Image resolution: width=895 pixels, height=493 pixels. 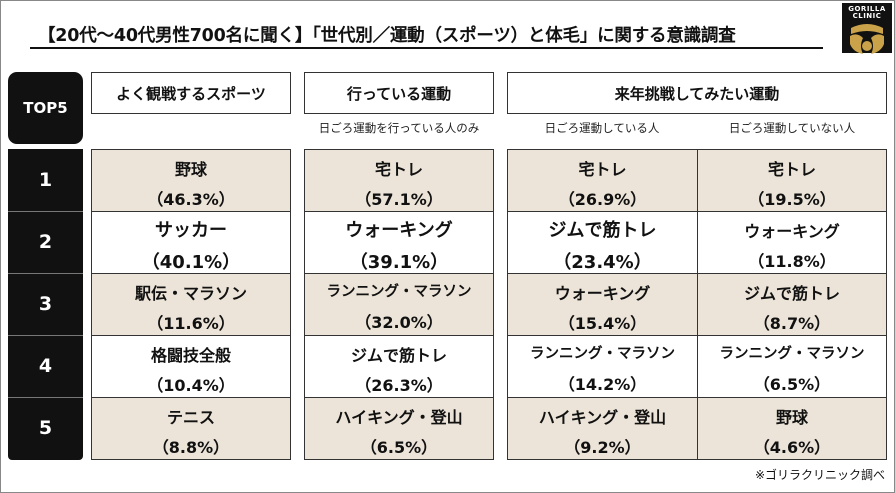 I want to click on rank-label: 5, so click(x=45, y=428).